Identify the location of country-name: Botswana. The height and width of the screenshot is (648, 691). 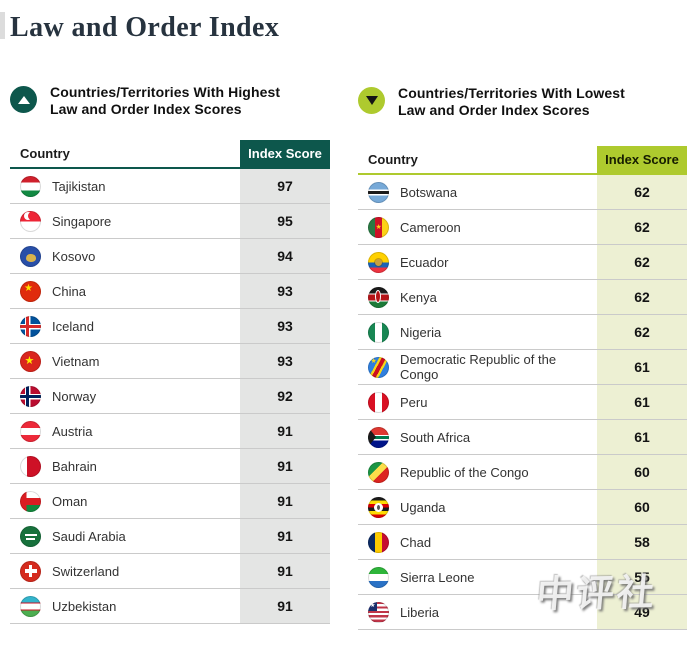
(429, 192).